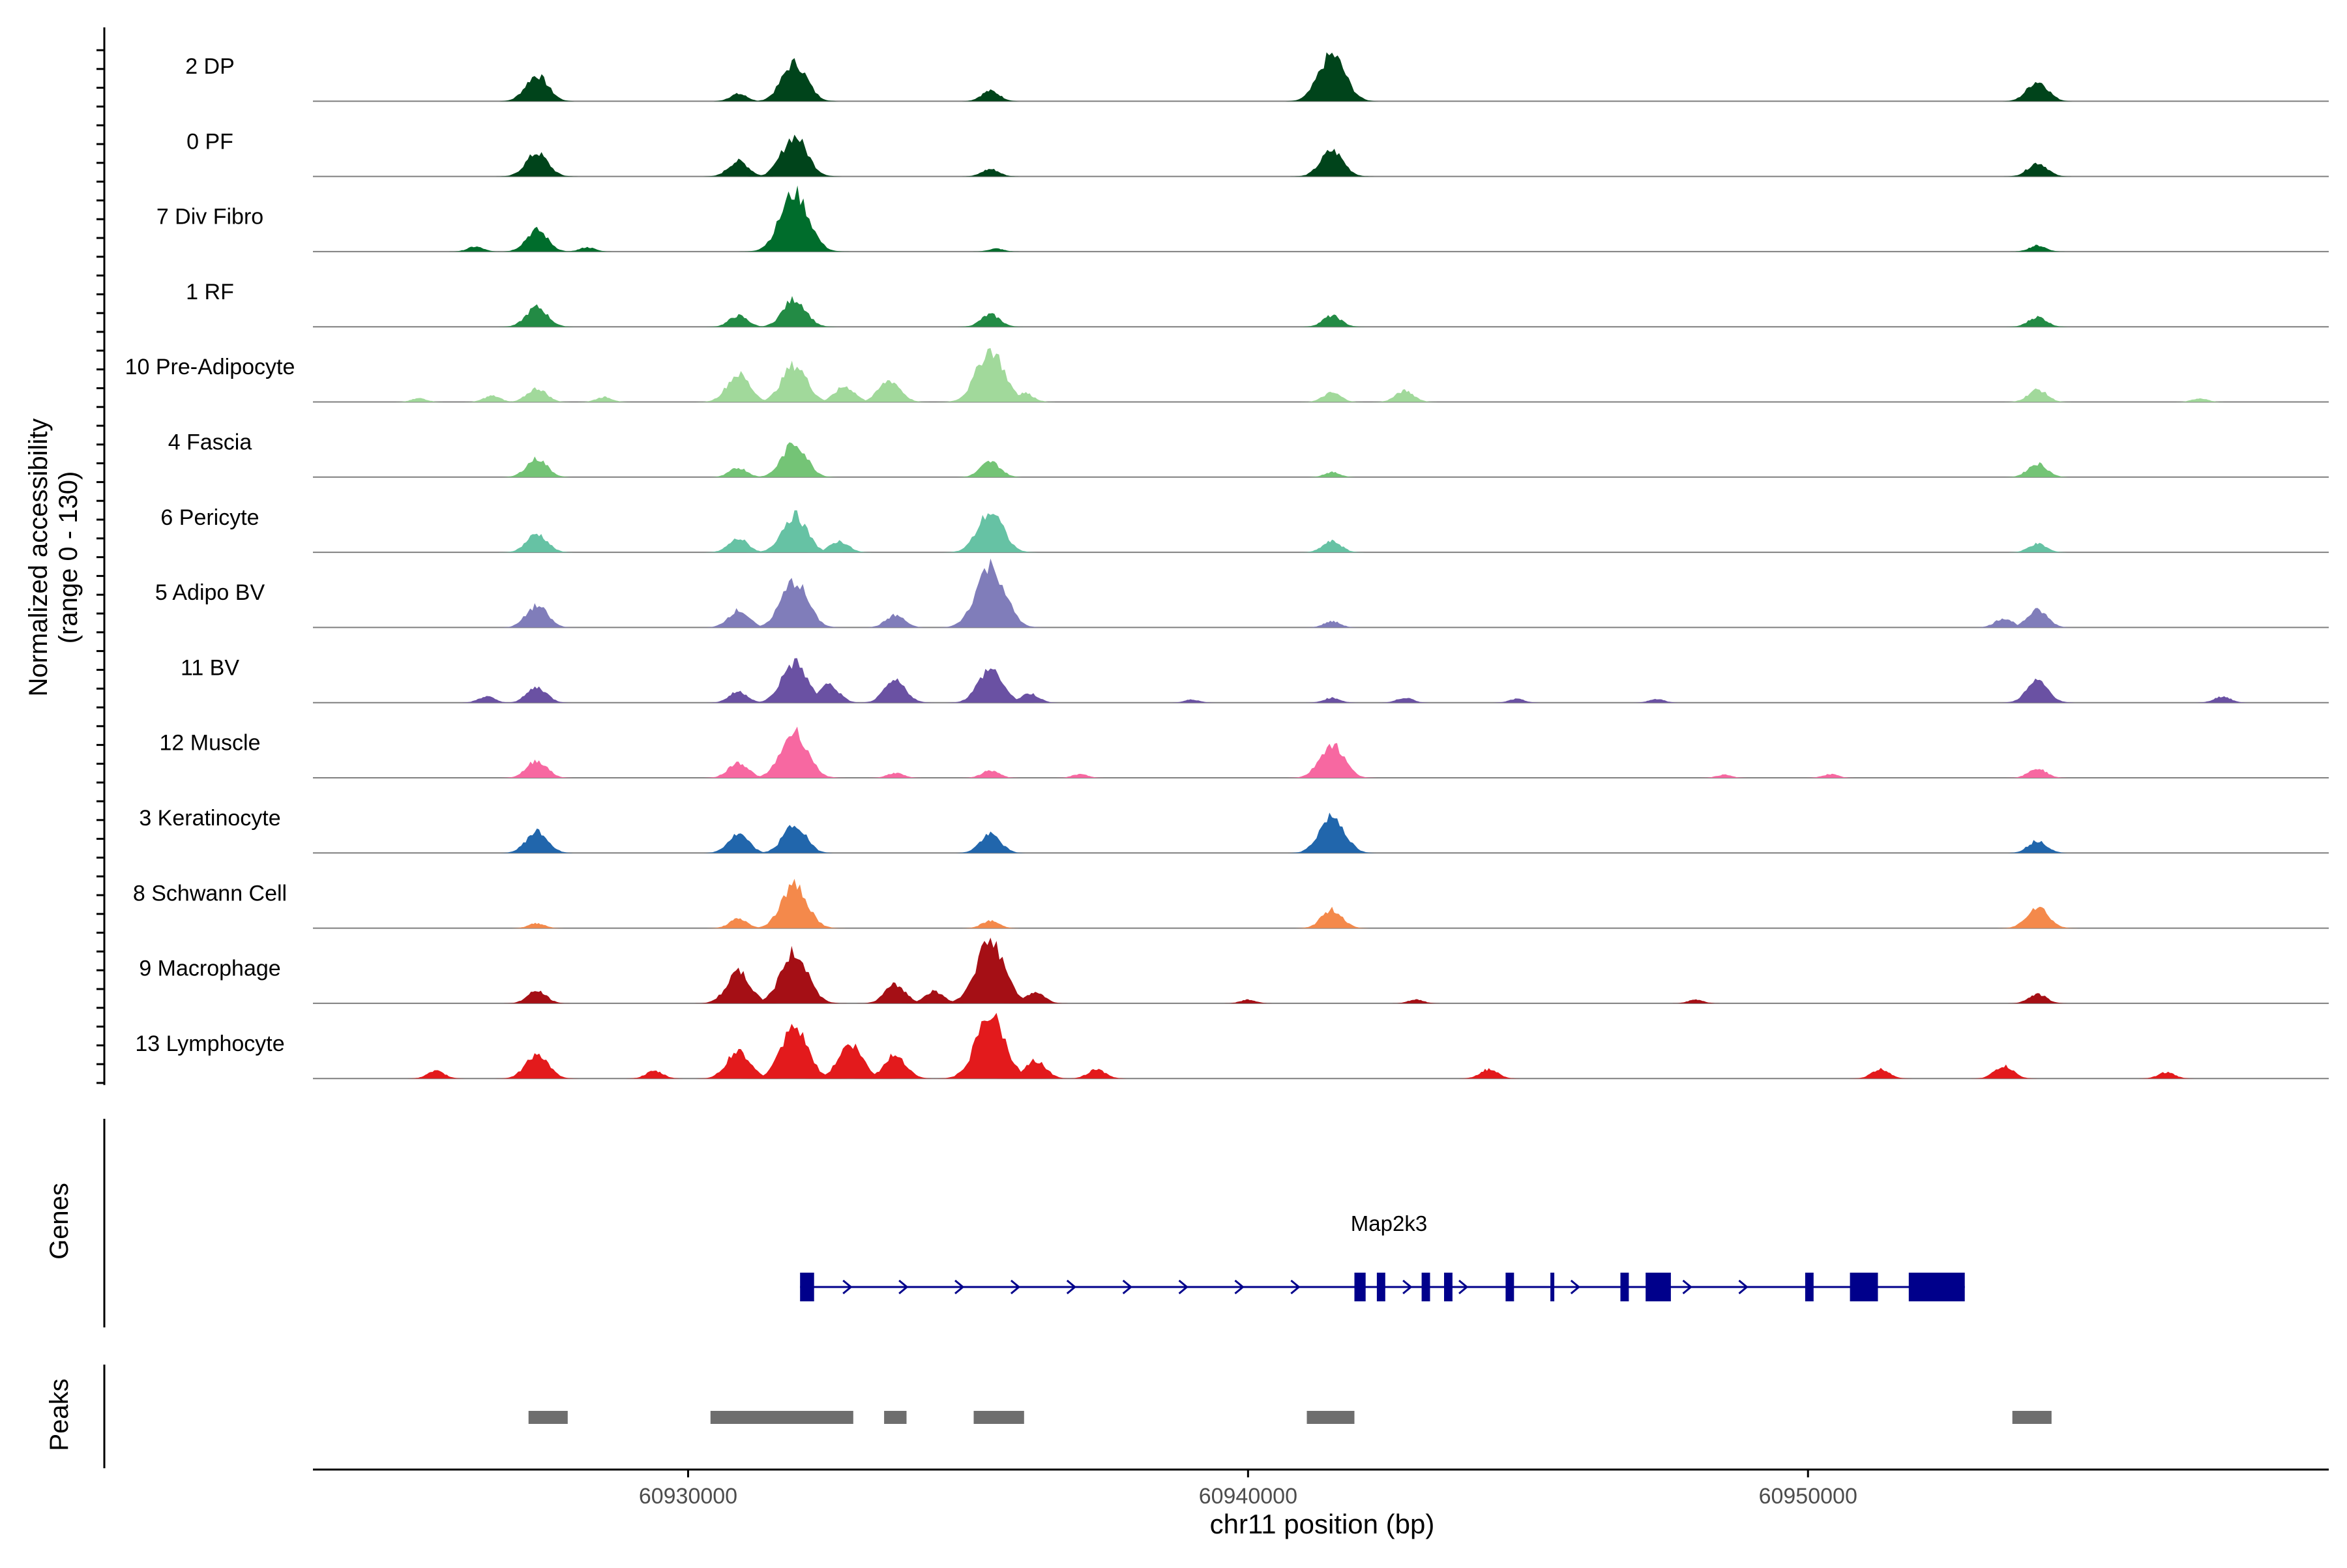 The width and height of the screenshot is (2347, 1568). Describe the element at coordinates (1227, 375) in the screenshot. I see `track-10-pre-adipocyte: 10 Pre-Adipocyte` at that location.